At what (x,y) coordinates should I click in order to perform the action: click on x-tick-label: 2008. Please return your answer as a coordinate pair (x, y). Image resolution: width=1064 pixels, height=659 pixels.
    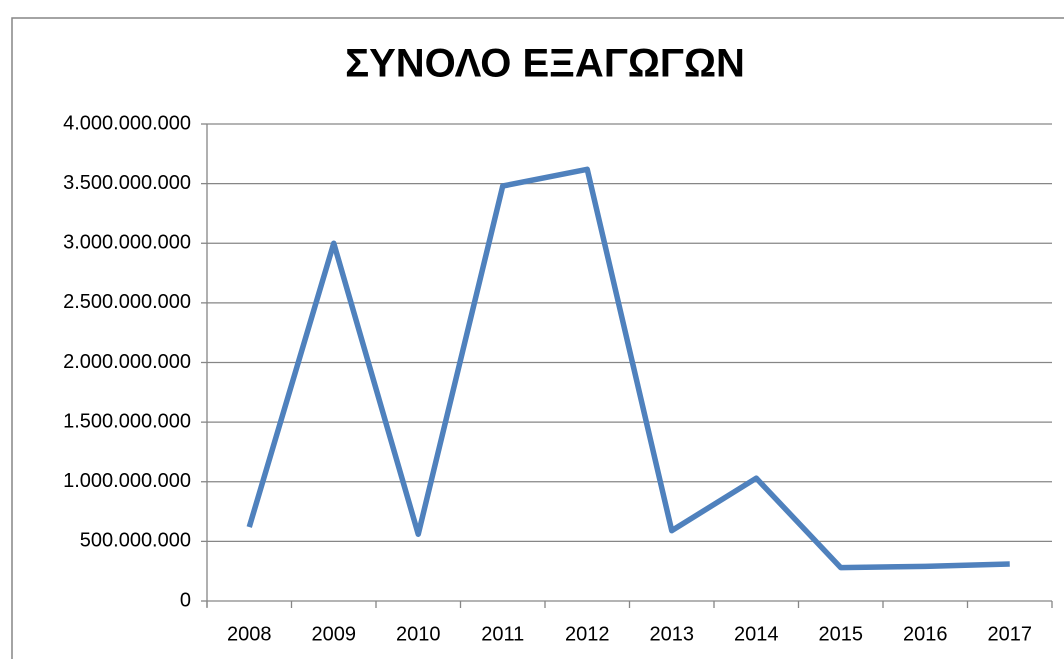
    Looking at the image, I should click on (249, 634).